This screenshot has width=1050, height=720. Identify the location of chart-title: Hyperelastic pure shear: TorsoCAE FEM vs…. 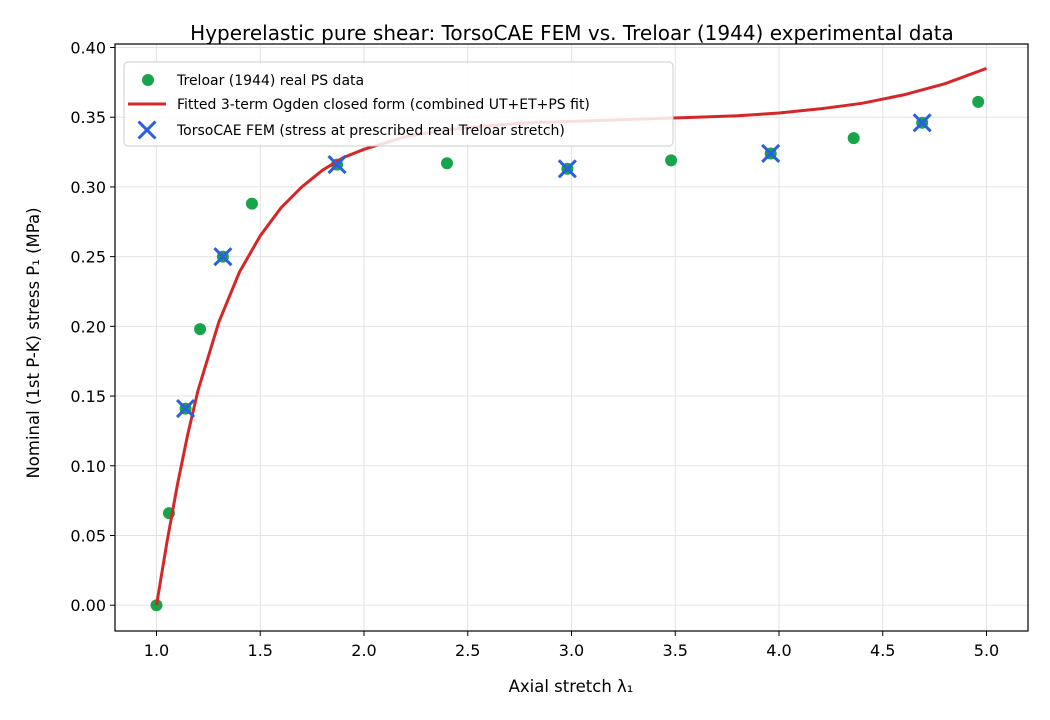
(572, 33).